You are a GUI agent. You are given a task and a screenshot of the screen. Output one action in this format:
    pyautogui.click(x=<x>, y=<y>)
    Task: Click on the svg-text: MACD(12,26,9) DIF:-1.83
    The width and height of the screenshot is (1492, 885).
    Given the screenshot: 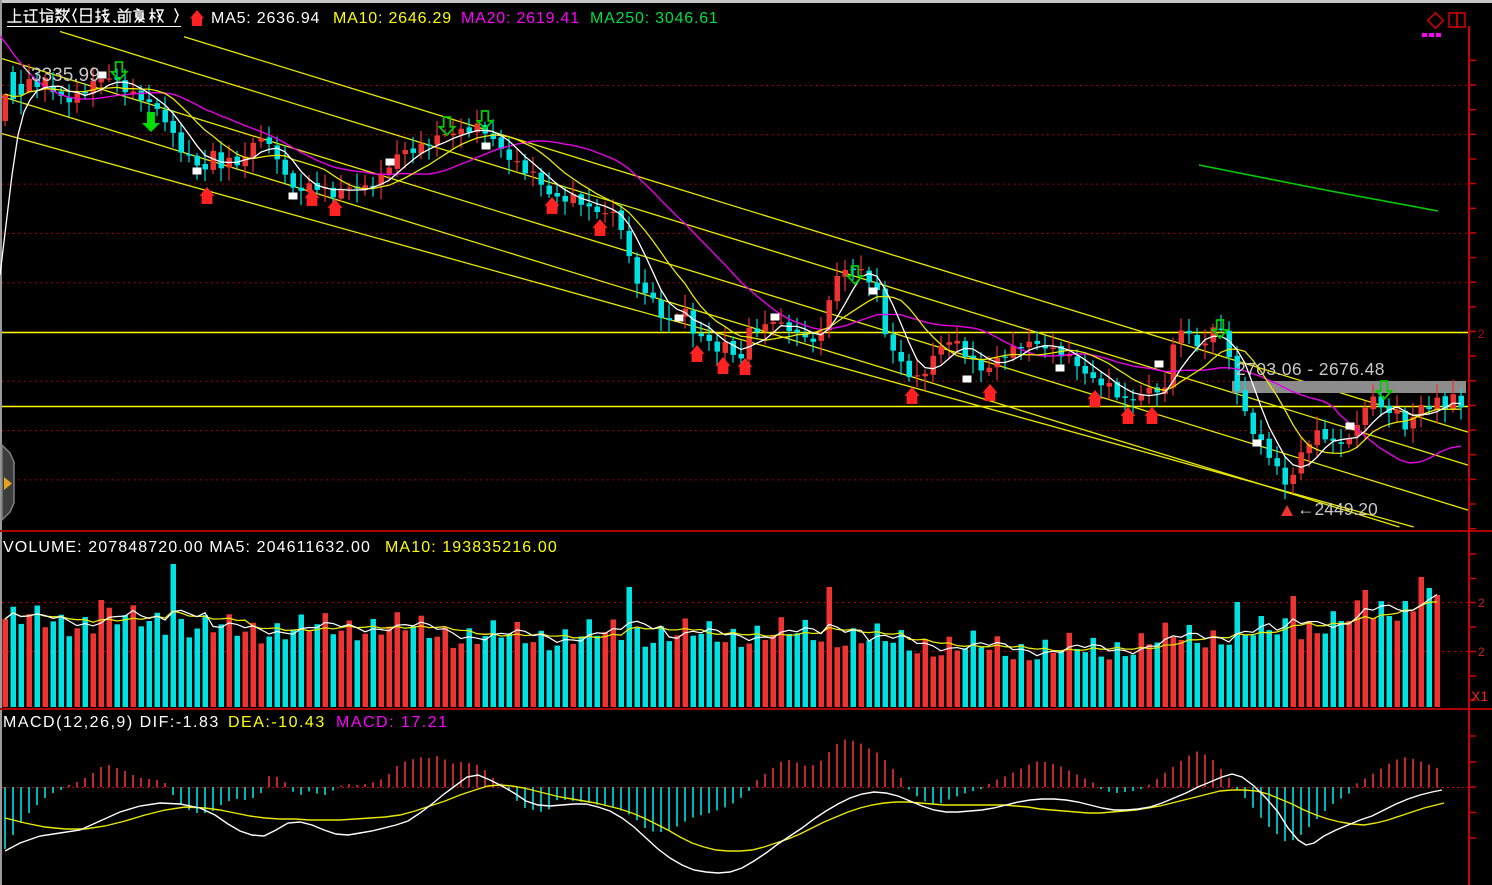 What is the action you would take?
    pyautogui.click(x=111, y=722)
    